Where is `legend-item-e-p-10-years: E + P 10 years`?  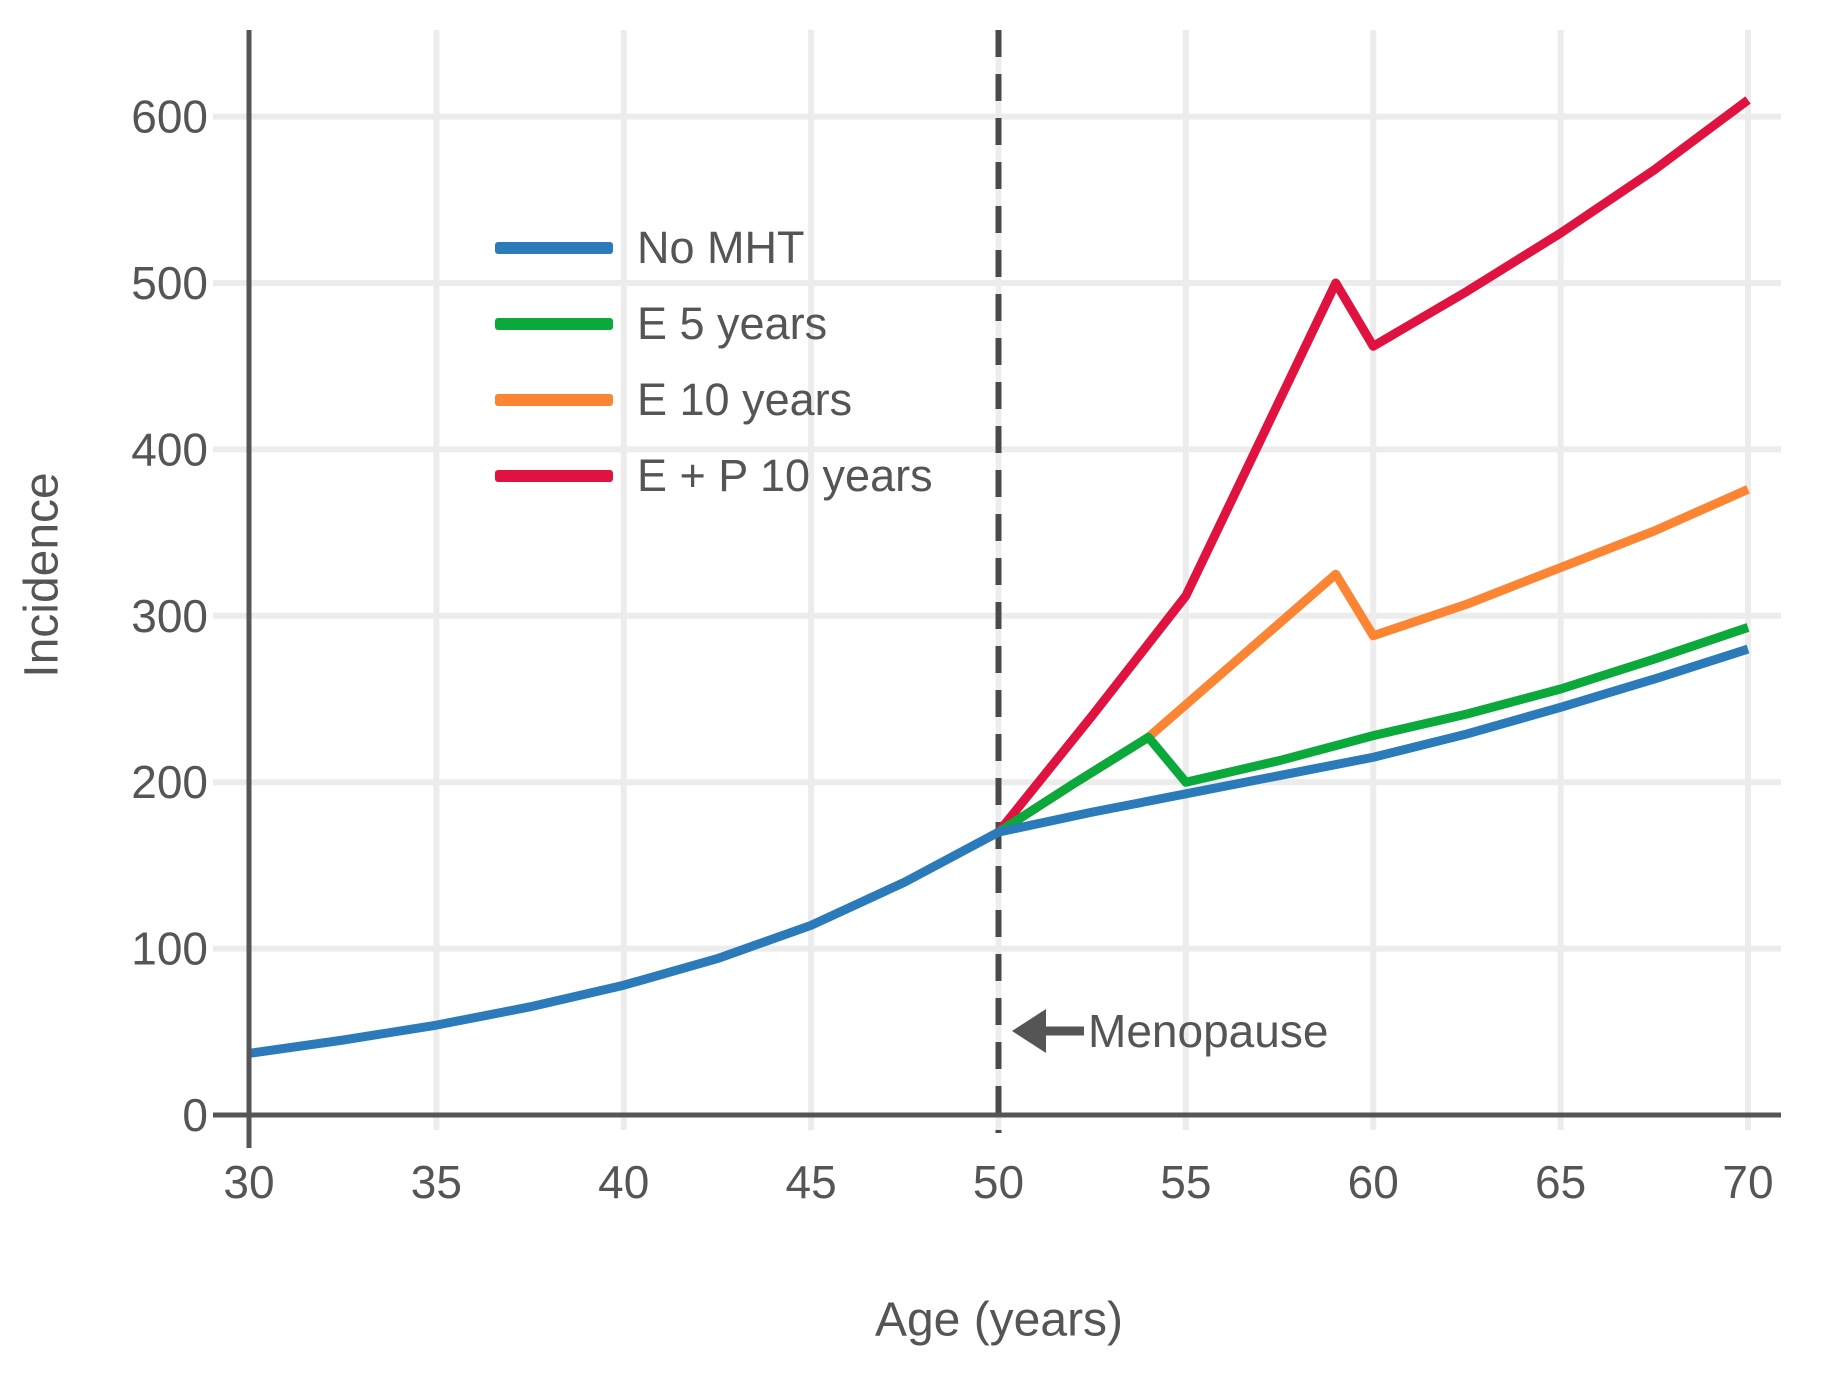
legend-item-e-p-10-years: E + P 10 years is located at coordinates (714, 476).